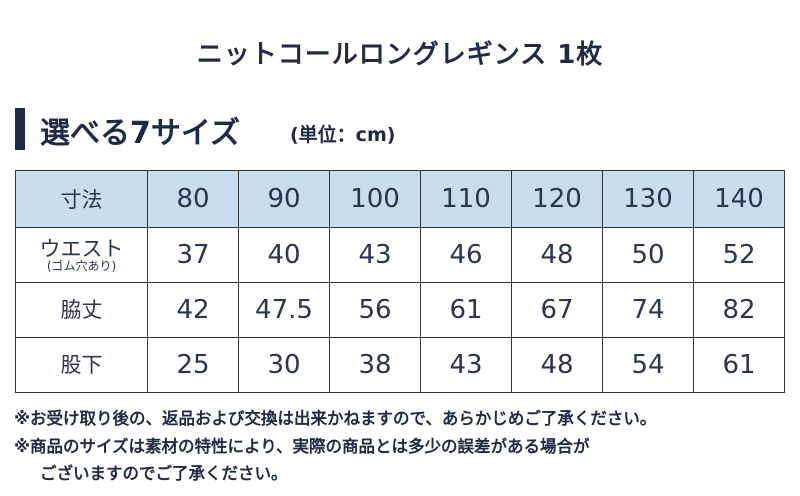  I want to click on value-cell: 46, so click(466, 255).